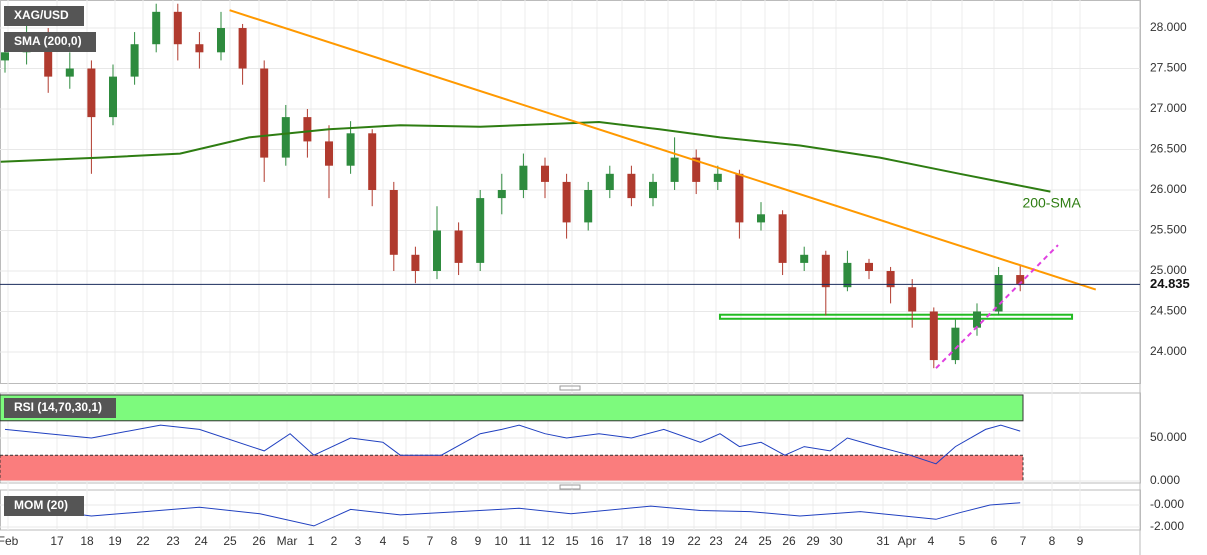 This screenshot has width=1207, height=555. Describe the element at coordinates (1168, 108) in the screenshot. I see `y-tick-label: 27.000` at that location.